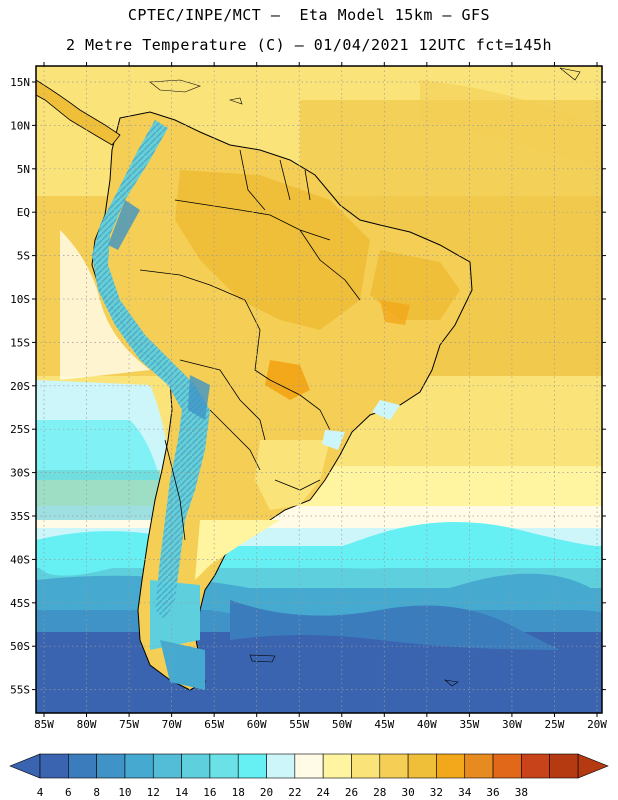 The width and height of the screenshot is (618, 800). I want to click on lat-label: 55S, so click(20, 690).